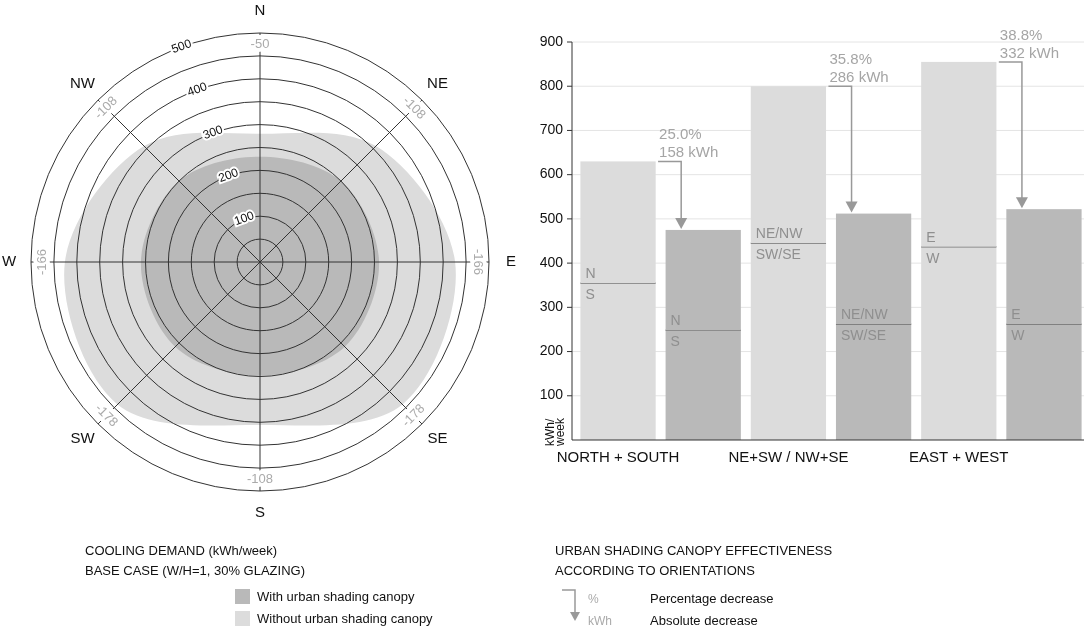  Describe the element at coordinates (694, 560) in the screenshot. I see `text: URBAN SHADING CANOPY EFFECTIVENESS ACCORDING TO ORIENTATIONS` at that location.